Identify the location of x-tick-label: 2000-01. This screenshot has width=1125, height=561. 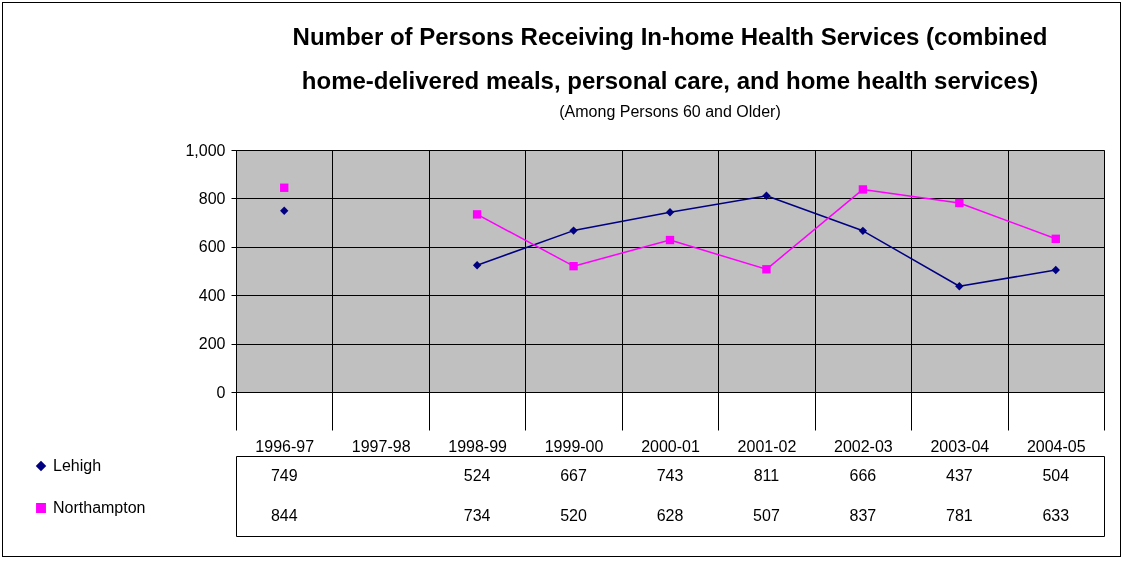
(670, 446).